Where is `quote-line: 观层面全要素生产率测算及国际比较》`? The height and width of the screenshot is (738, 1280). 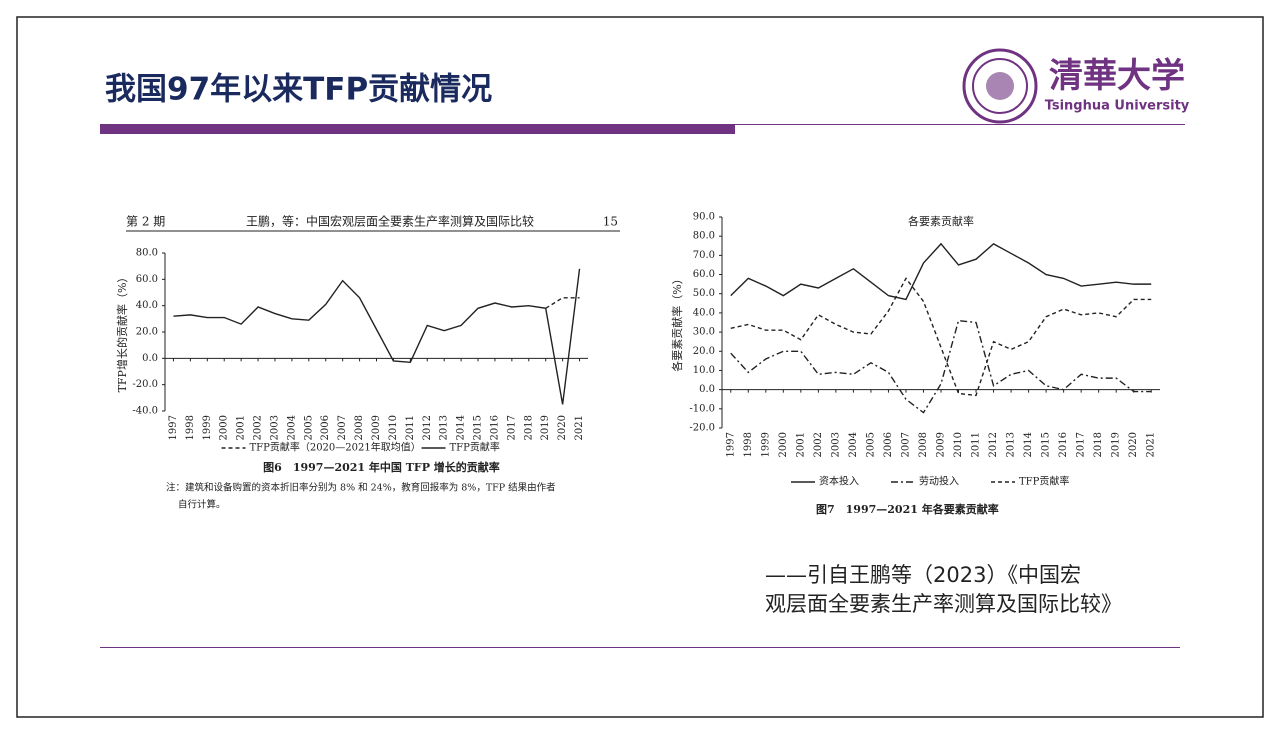
quote-line: 观层面全要素生产率测算及国际比较》 is located at coordinates (943, 604).